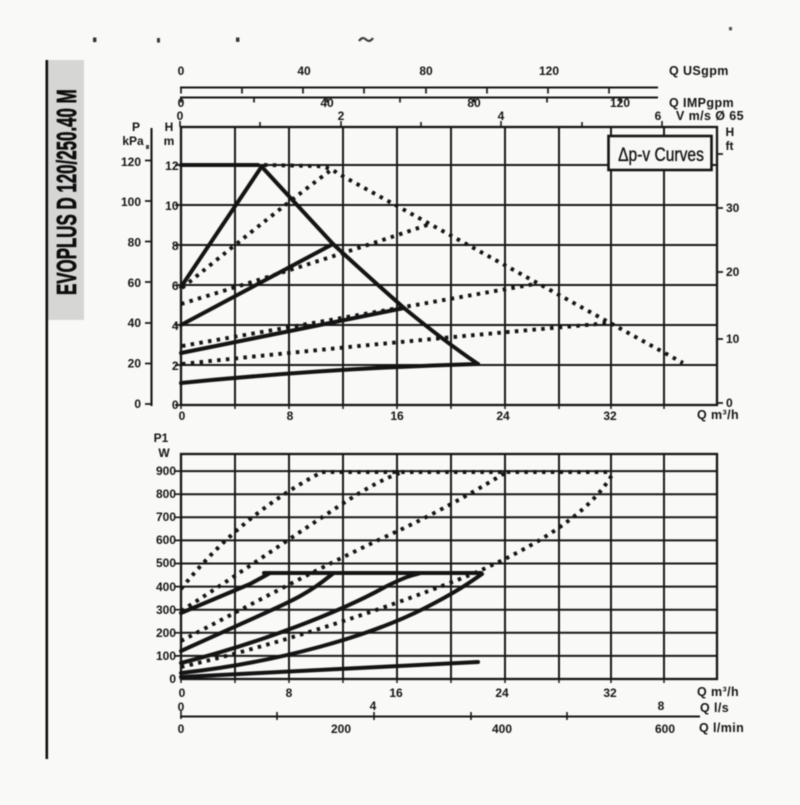 The image size is (800, 805). I want to click on svg-text: P1, so click(161, 438).